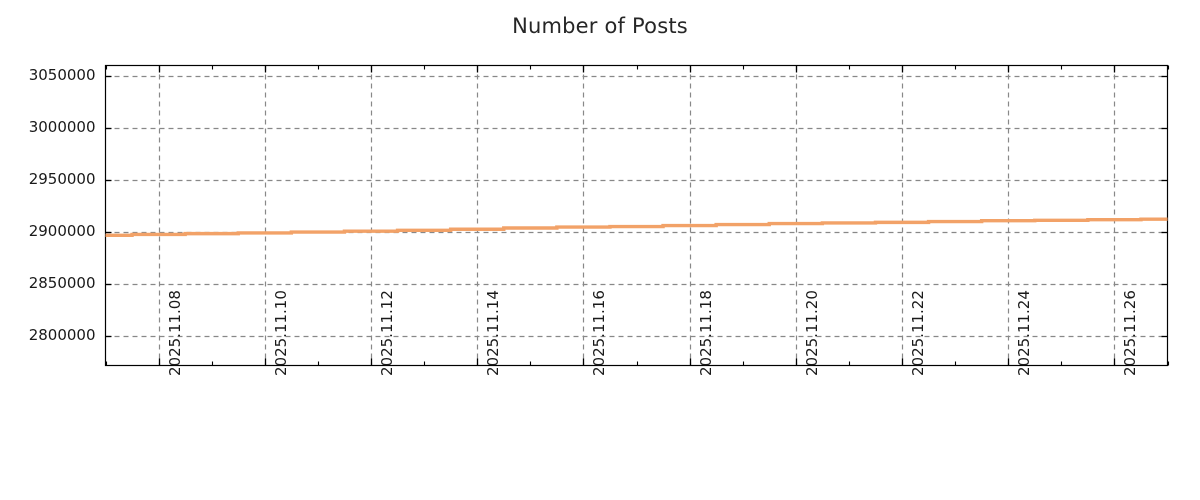  I want to click on x-axis-tick-label: 2025.11.08, so click(174, 332).